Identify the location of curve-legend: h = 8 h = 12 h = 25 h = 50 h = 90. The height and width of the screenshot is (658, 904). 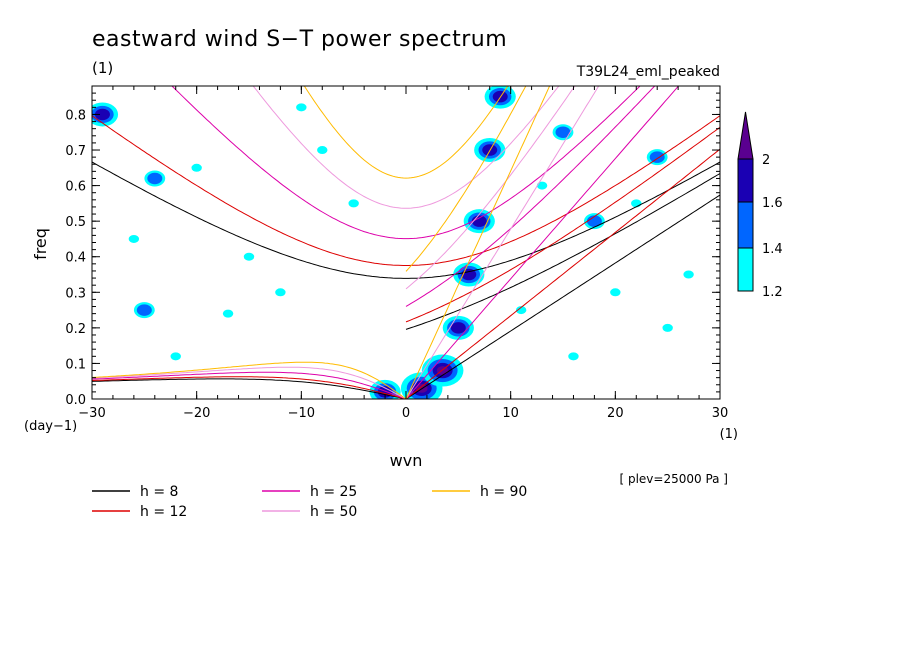
(309, 502).